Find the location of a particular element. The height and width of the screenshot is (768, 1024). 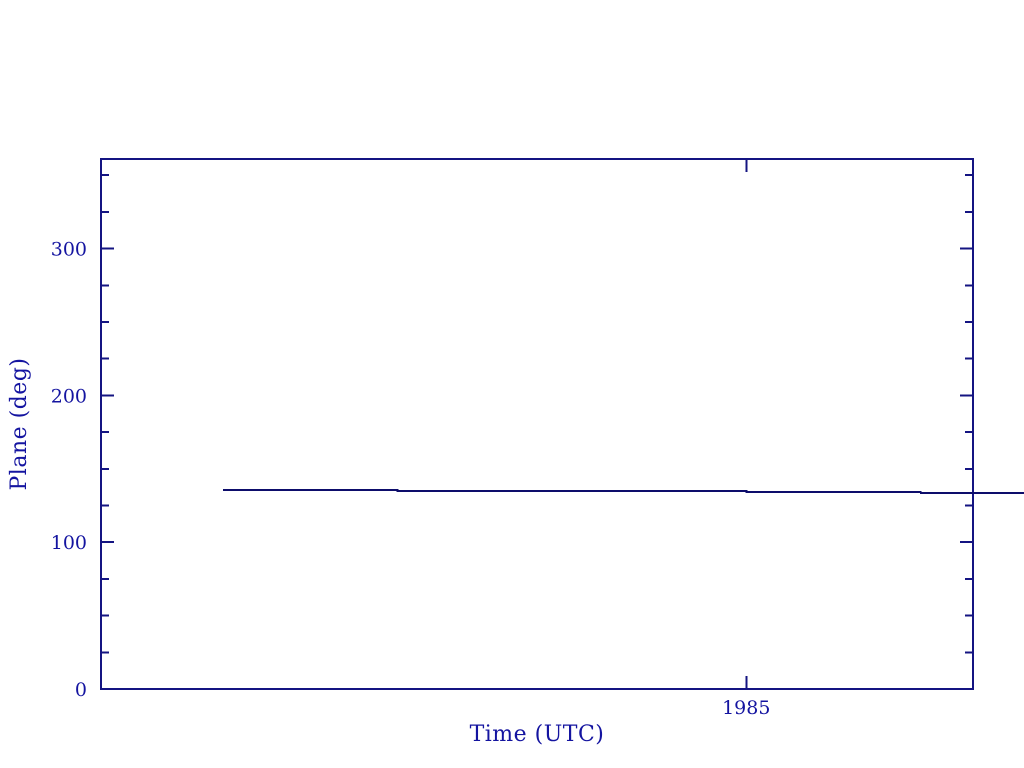

y-axis-title: Plane (deg) is located at coordinates (19, 424).